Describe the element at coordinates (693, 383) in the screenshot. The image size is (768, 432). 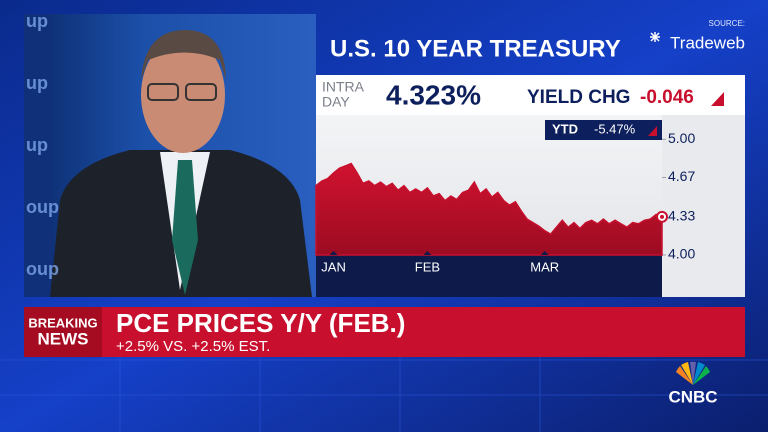
I see `network-logo: CNBC` at that location.